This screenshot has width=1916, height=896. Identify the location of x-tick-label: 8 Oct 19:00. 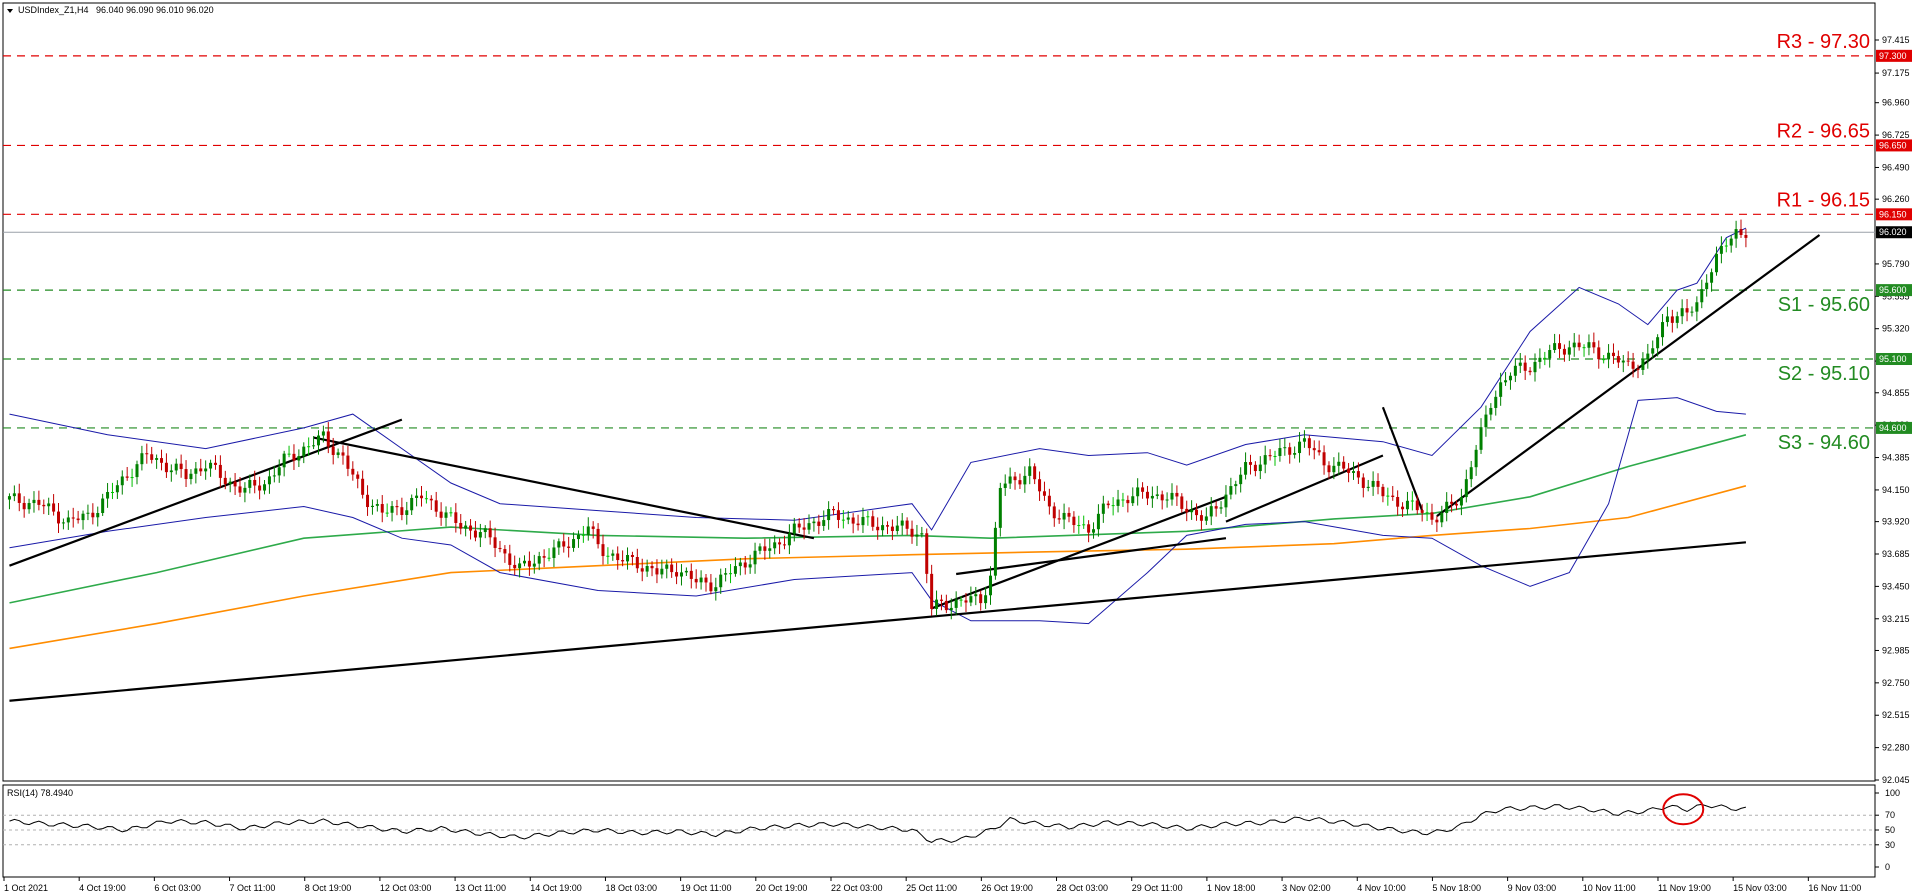
(328, 888).